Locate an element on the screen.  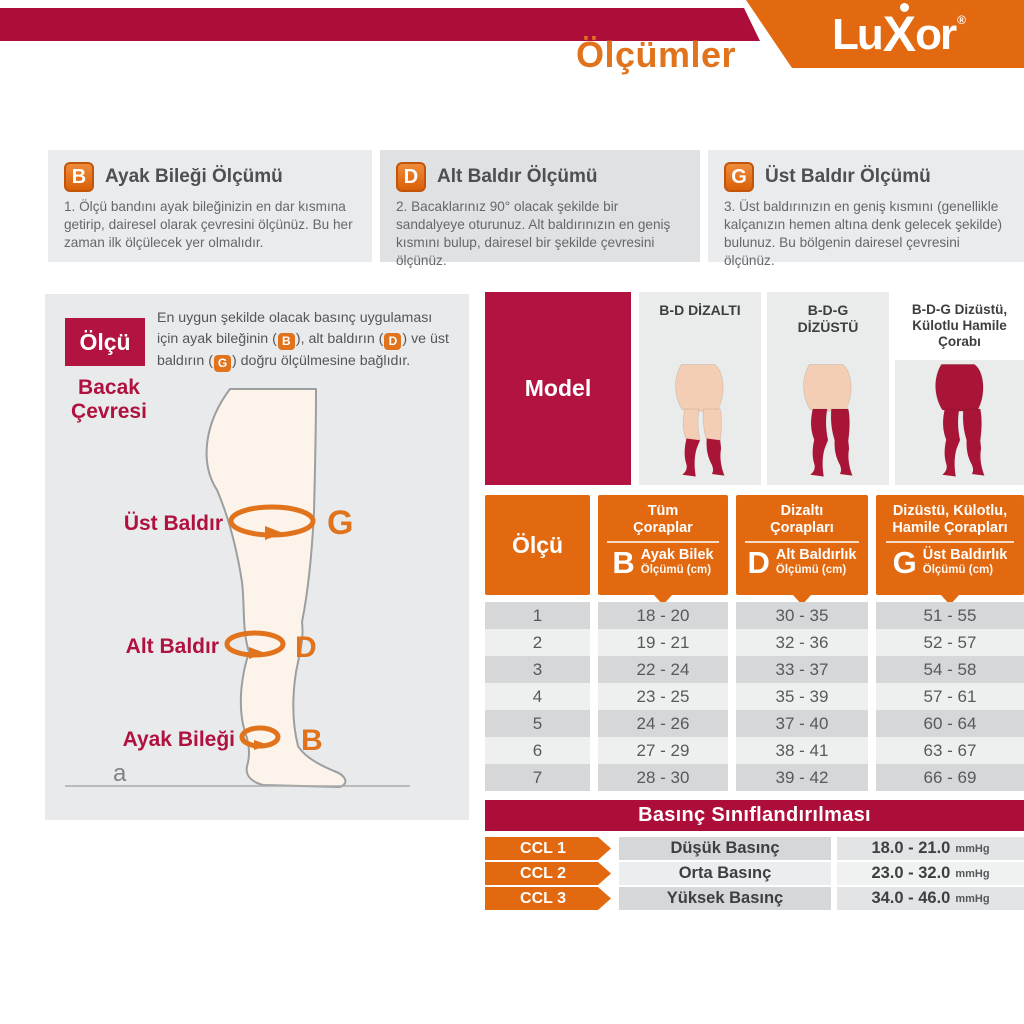
size-number: 5 is located at coordinates (537, 723).